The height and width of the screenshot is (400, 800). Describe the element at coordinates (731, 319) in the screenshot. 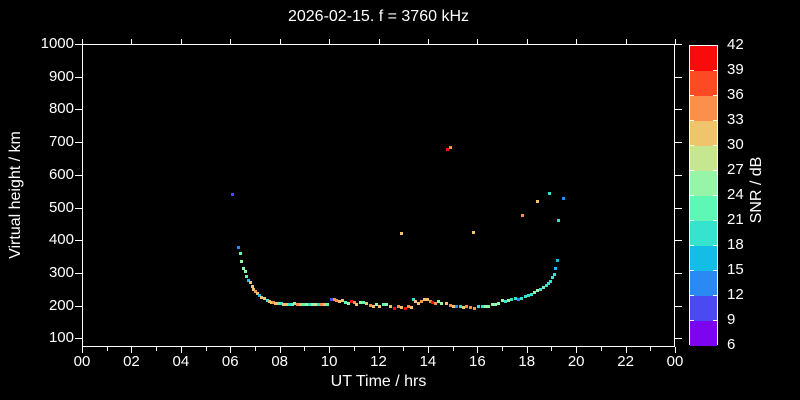

I see `colorbar-tick-label: 9` at that location.